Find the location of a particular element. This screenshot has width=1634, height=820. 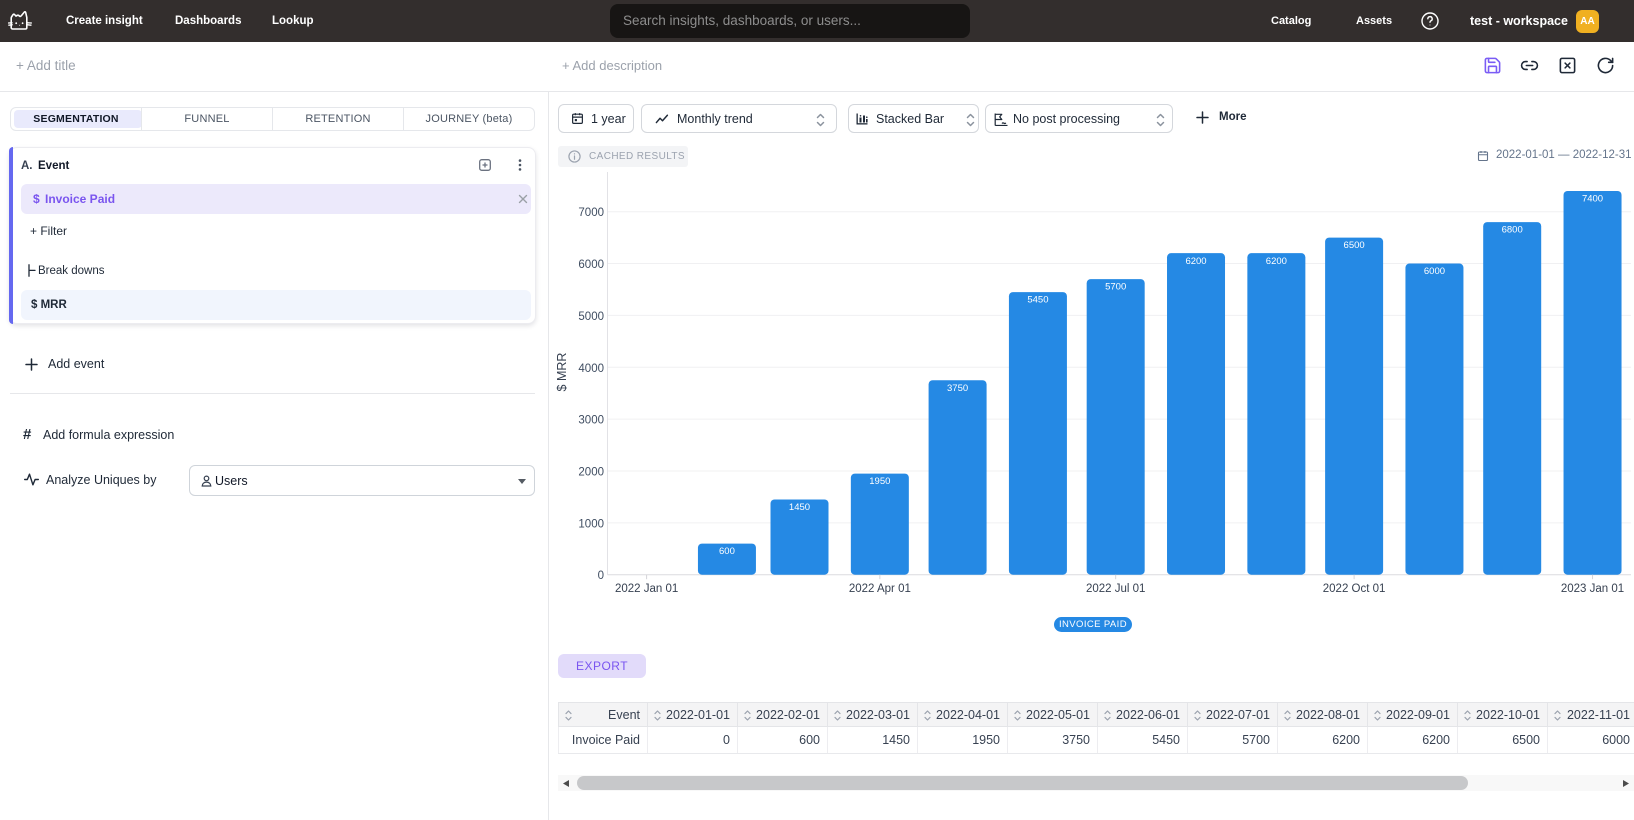

svg-text: 1000 is located at coordinates (591, 524).